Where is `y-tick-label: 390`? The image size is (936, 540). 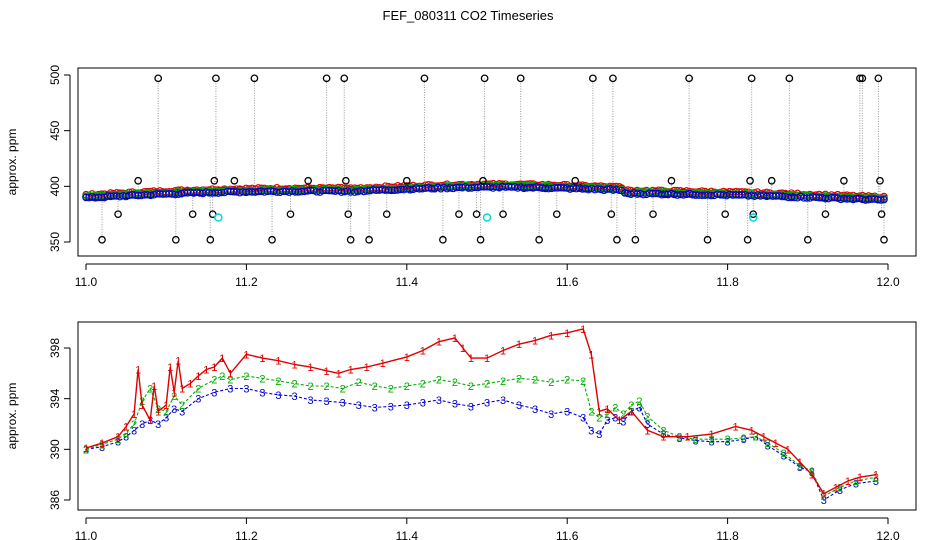 y-tick-label: 390 is located at coordinates (55, 449).